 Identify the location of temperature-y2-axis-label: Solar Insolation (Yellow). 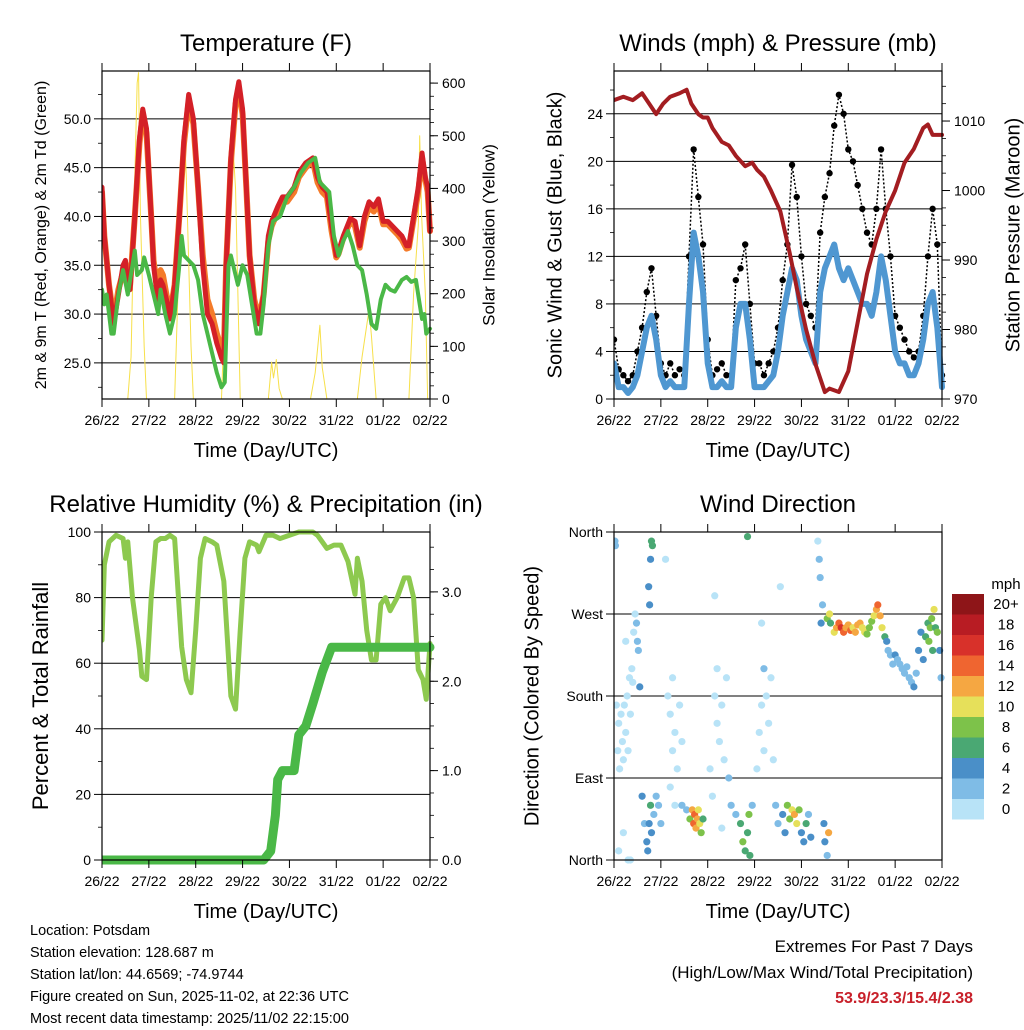
(488, 235).